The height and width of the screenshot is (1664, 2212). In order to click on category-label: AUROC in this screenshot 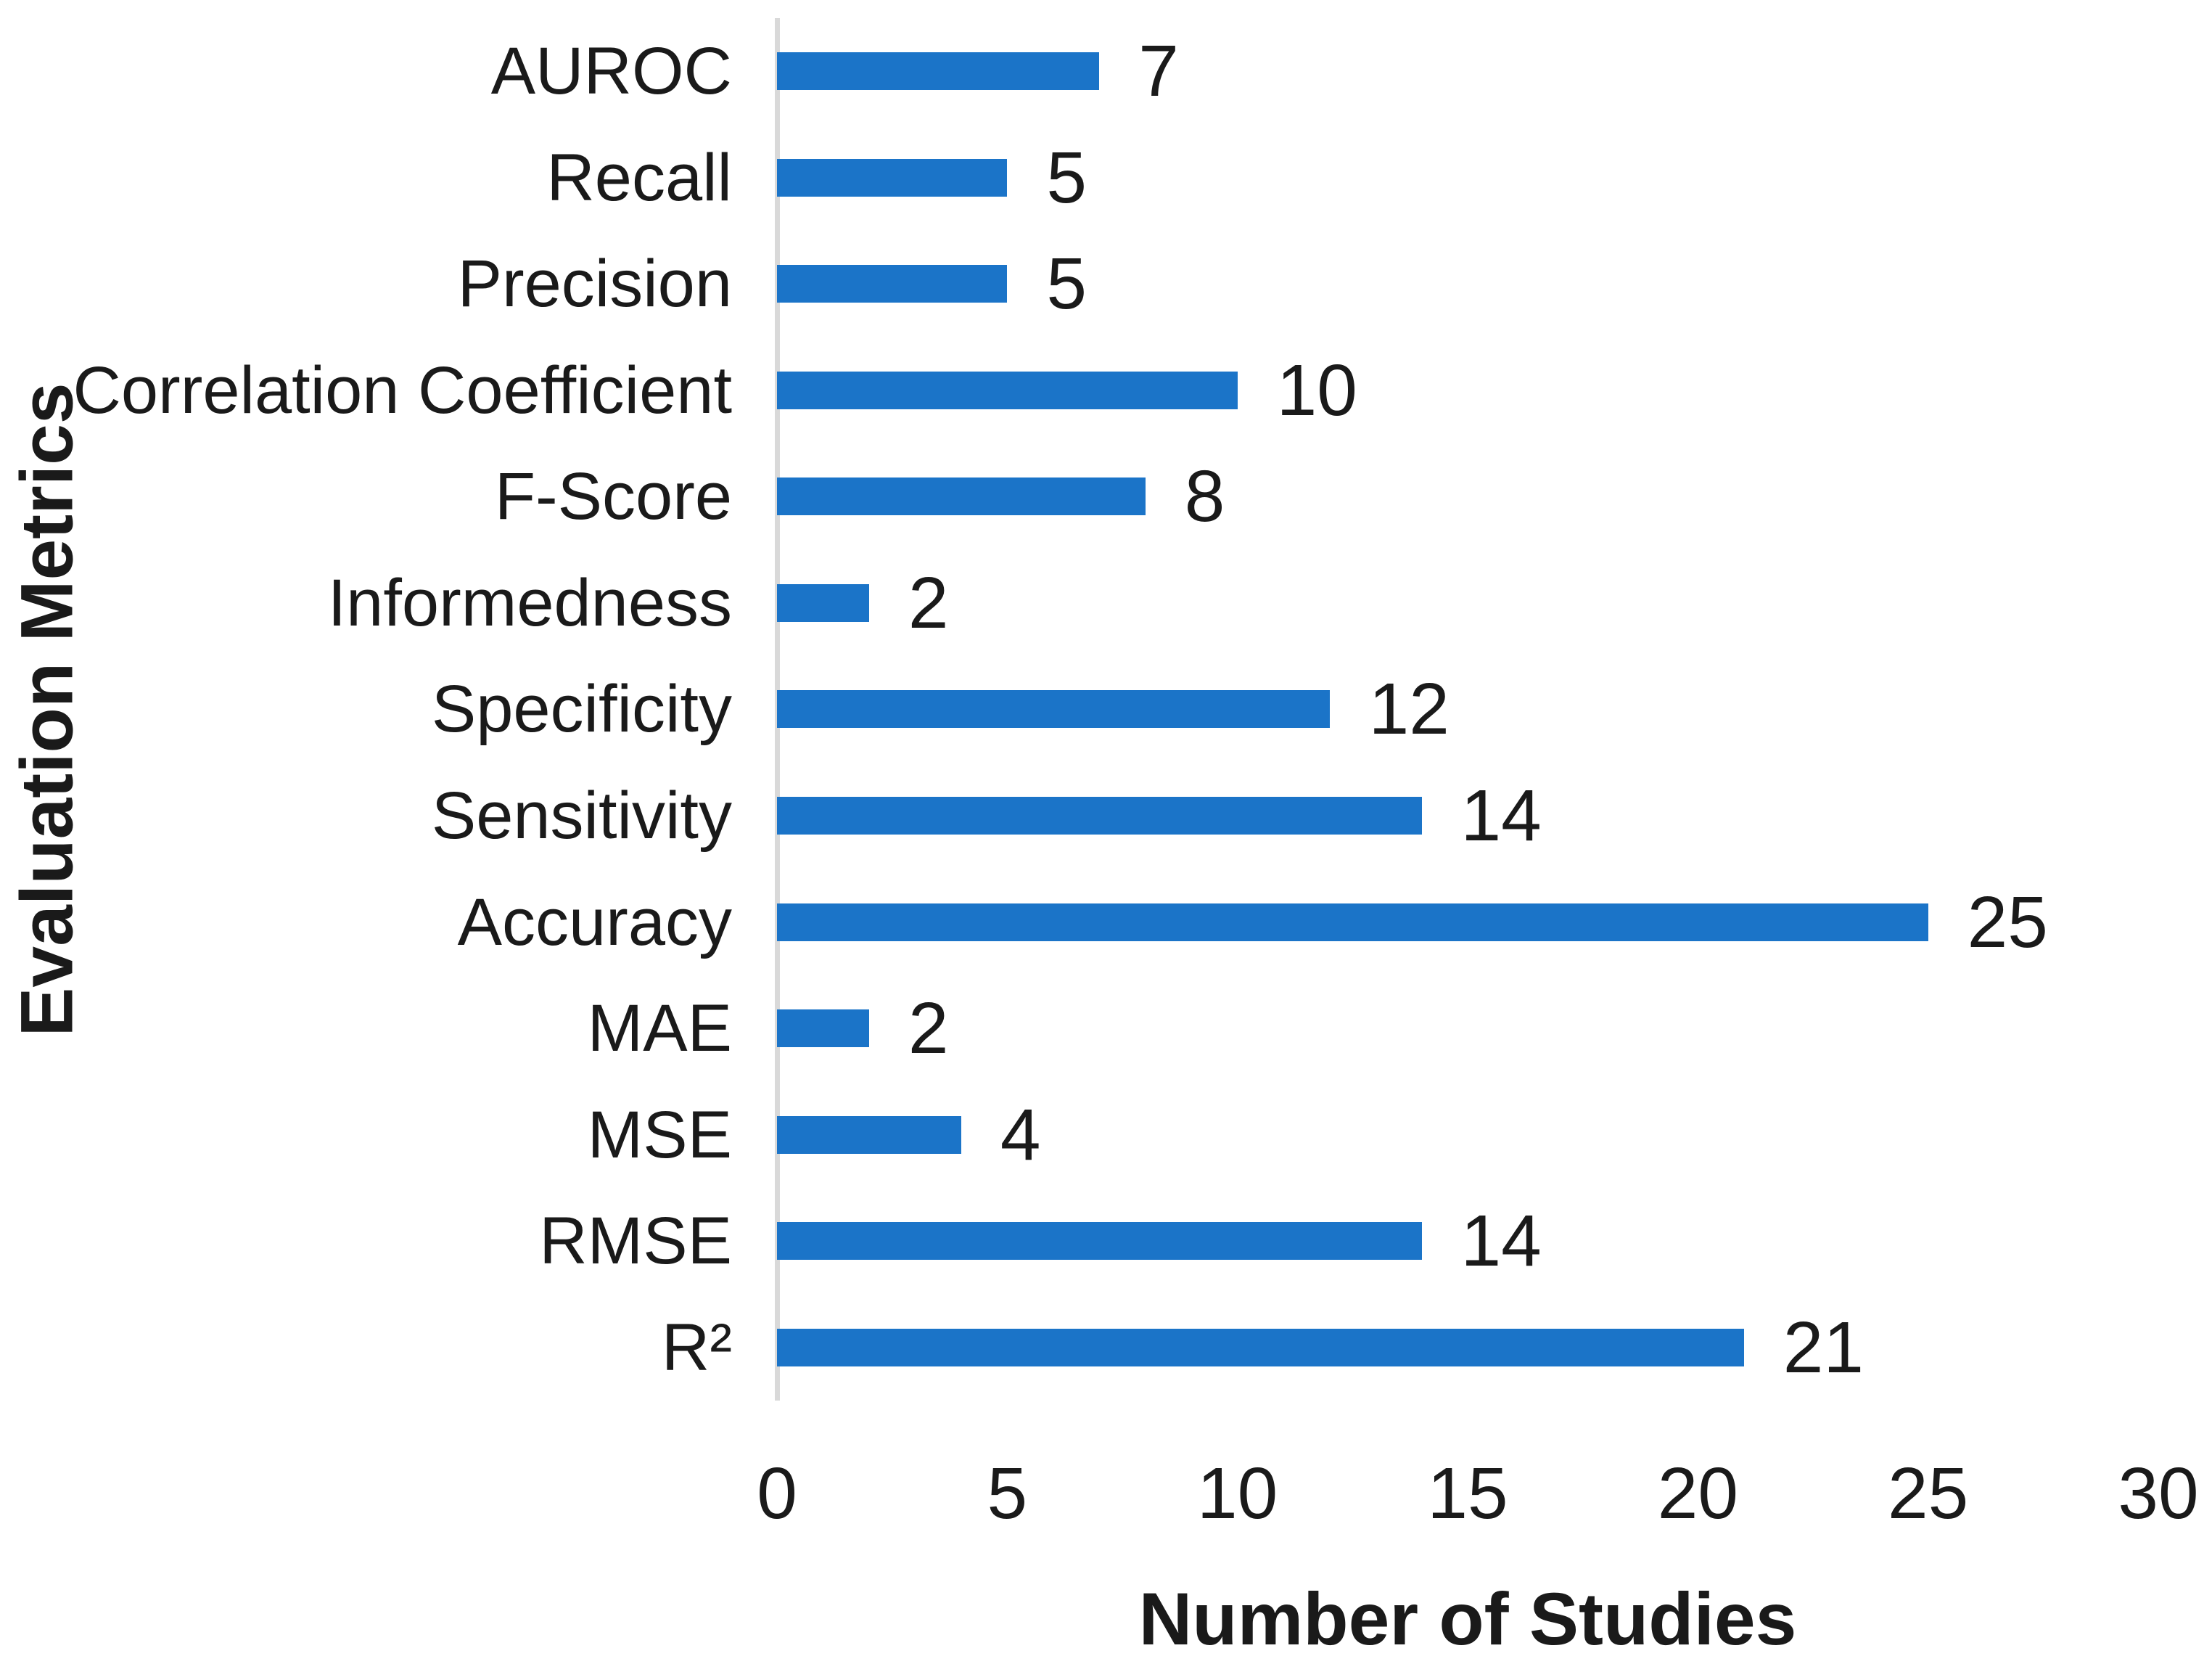, I will do `click(611, 71)`.